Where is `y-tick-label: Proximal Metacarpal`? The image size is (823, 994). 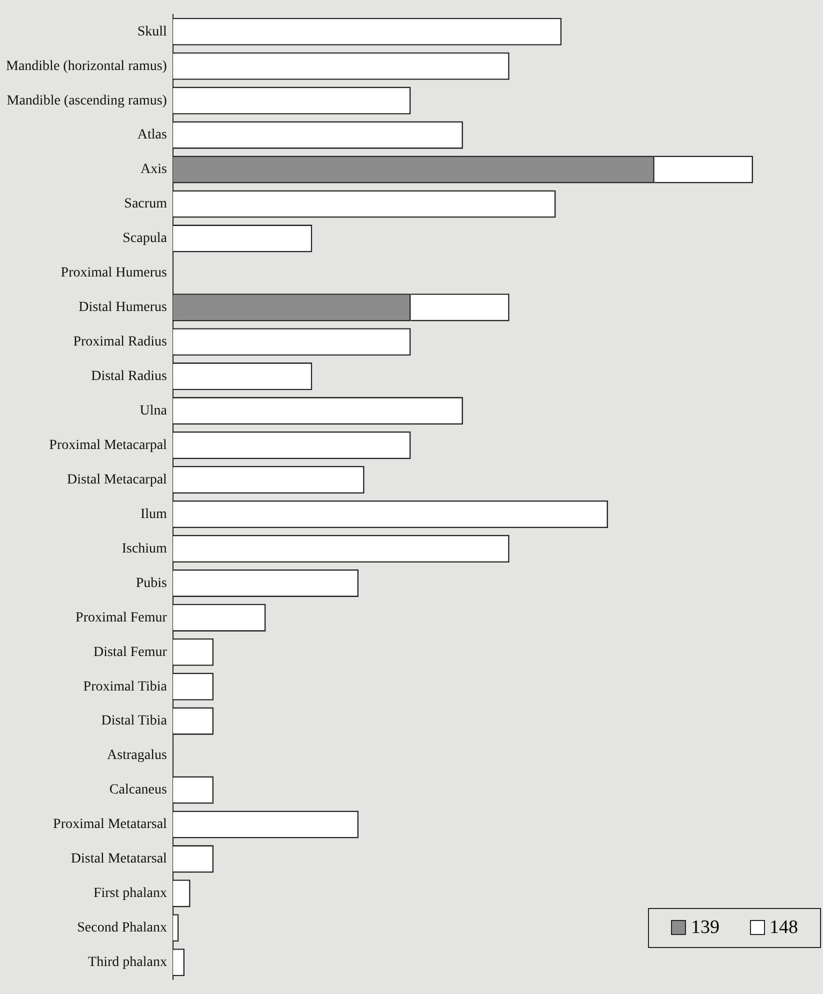 y-tick-label: Proximal Metacarpal is located at coordinates (108, 445).